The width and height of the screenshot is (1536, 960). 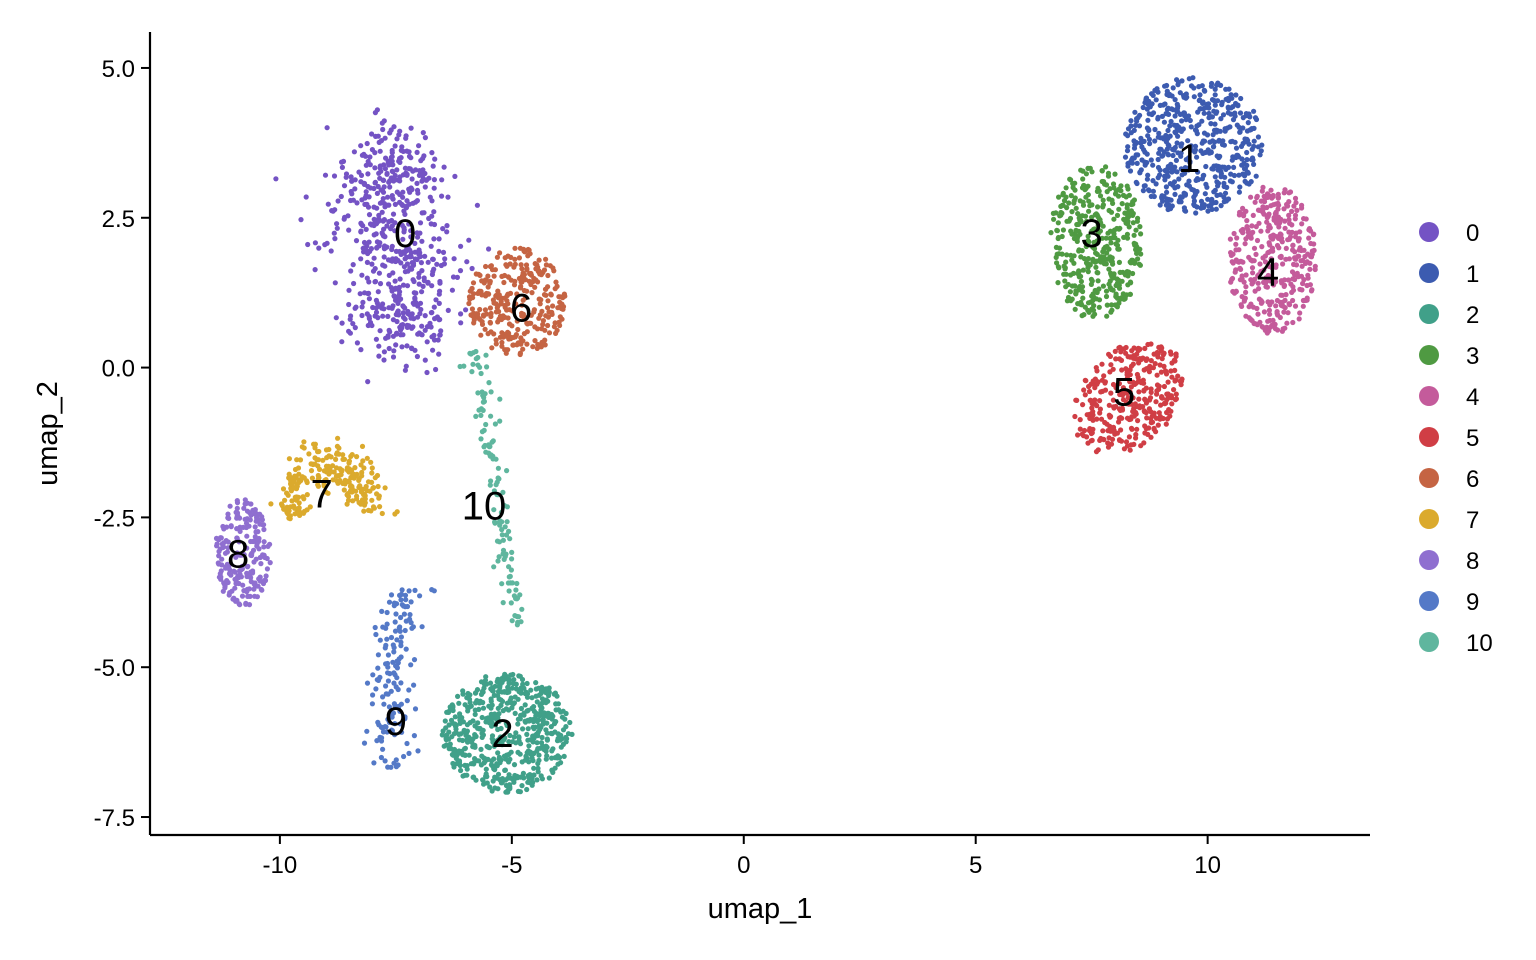 What do you see at coordinates (118, 69) in the screenshot?
I see `y-tick-label: 5.0` at bounding box center [118, 69].